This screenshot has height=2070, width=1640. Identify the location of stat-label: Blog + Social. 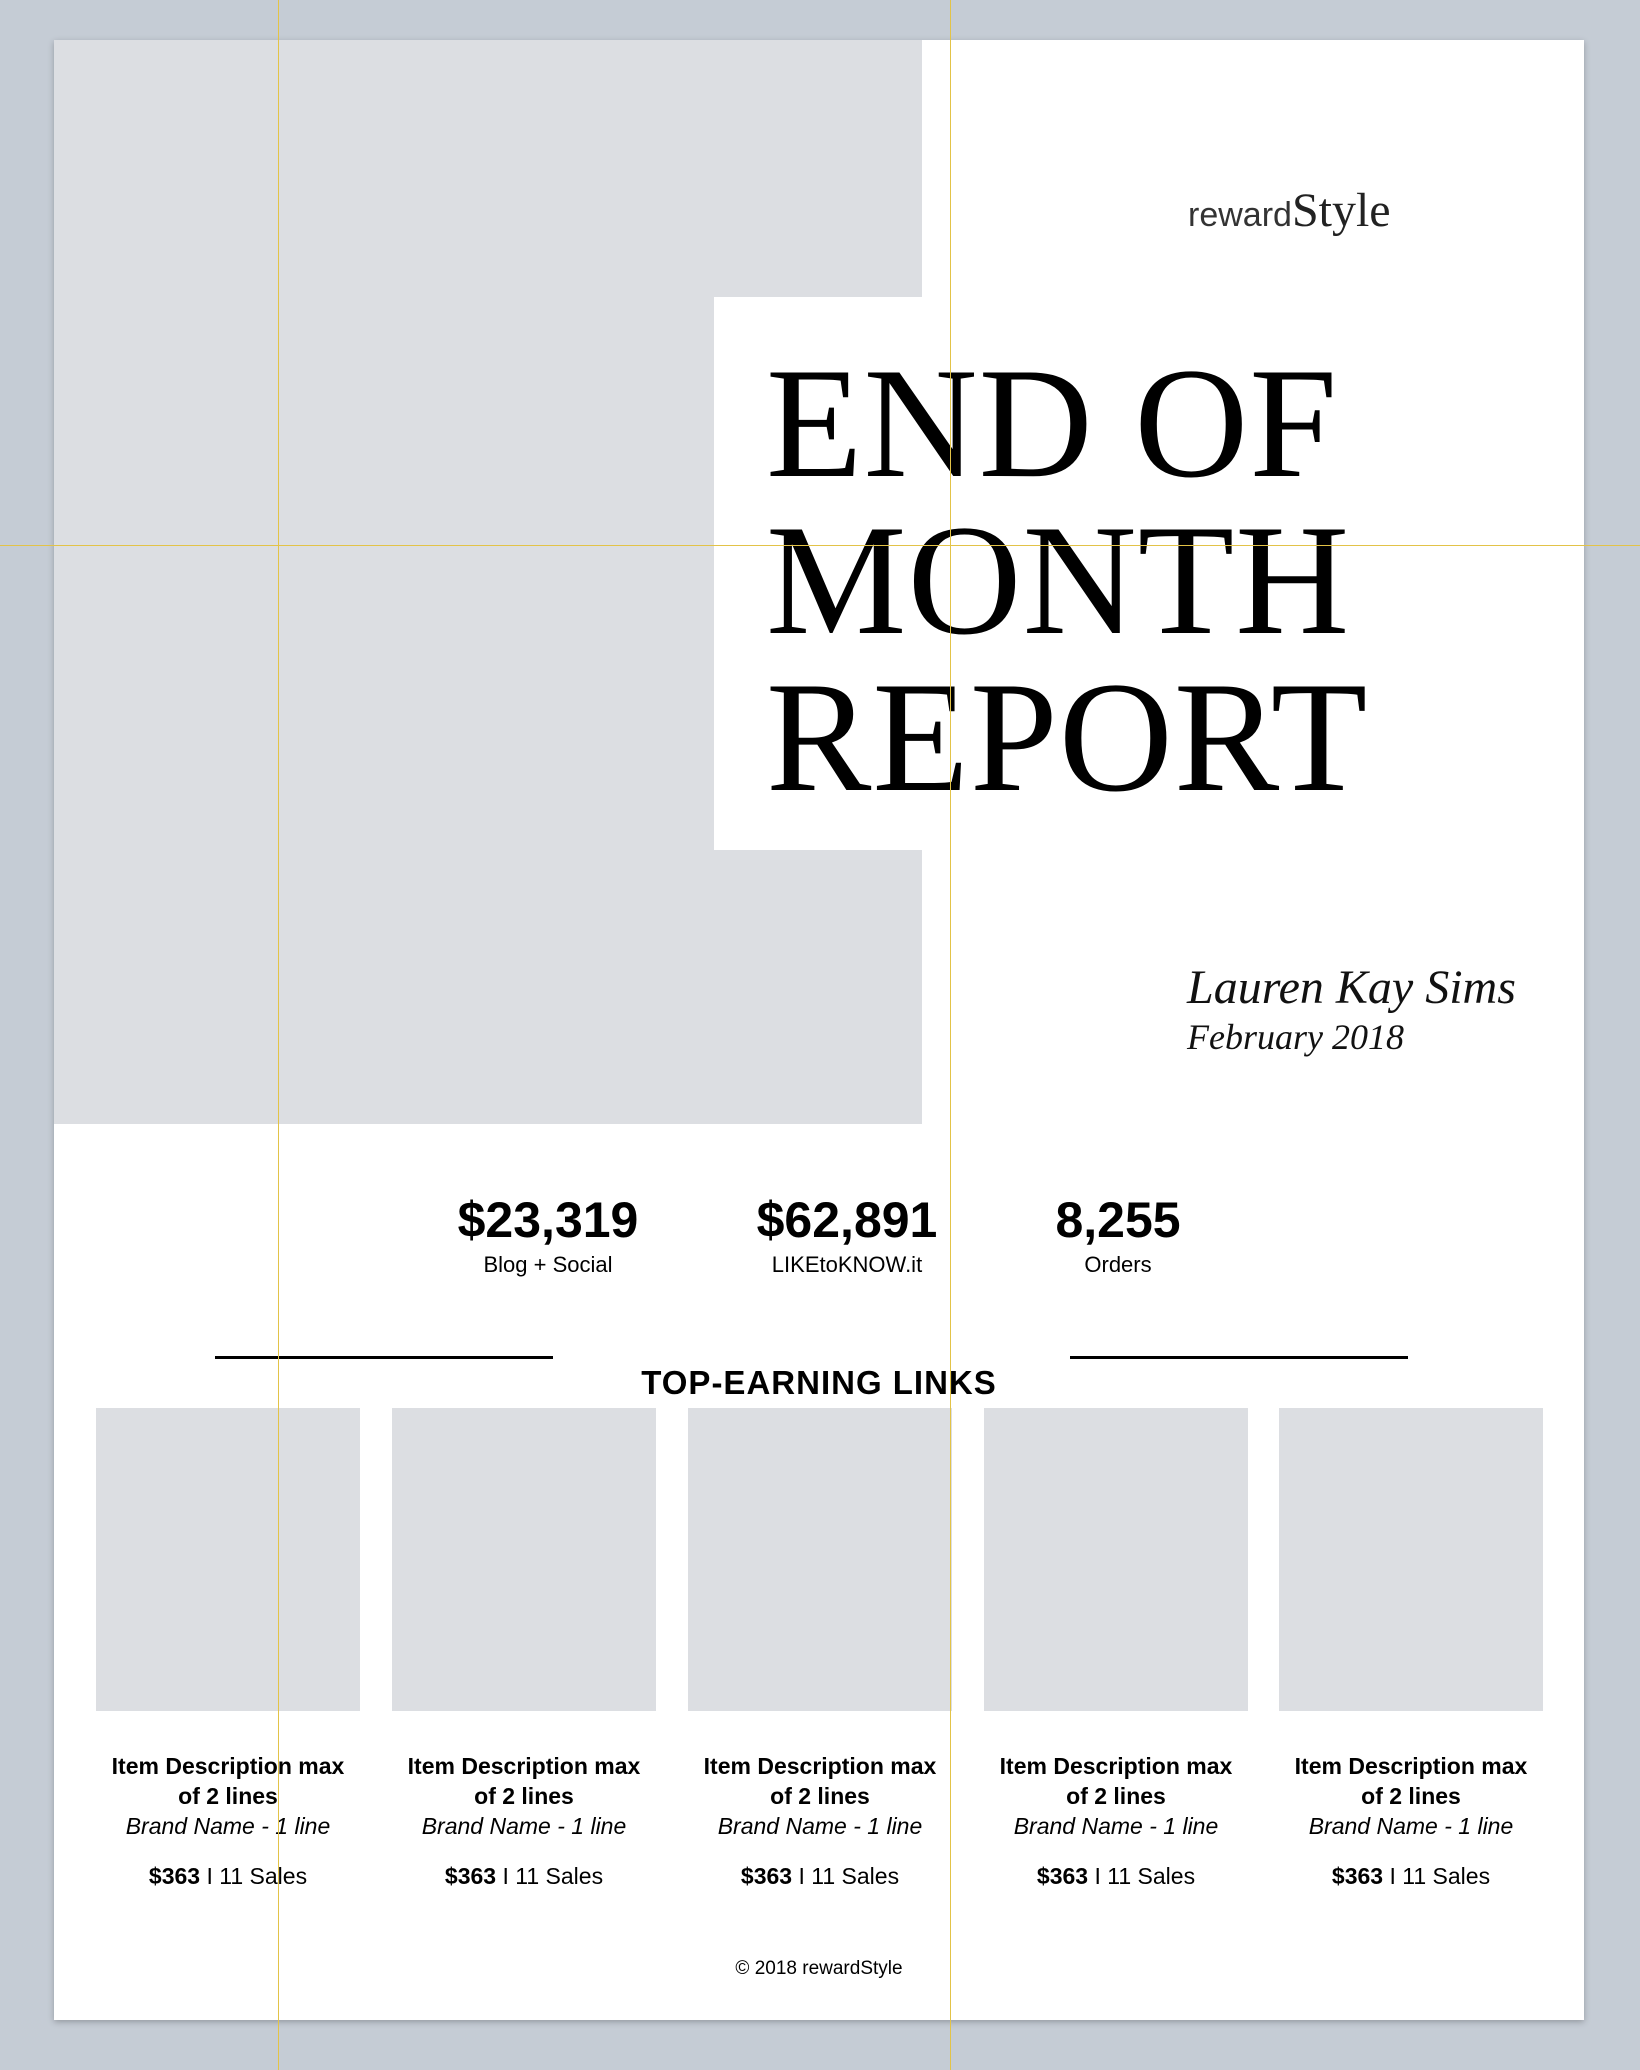
(548, 1264).